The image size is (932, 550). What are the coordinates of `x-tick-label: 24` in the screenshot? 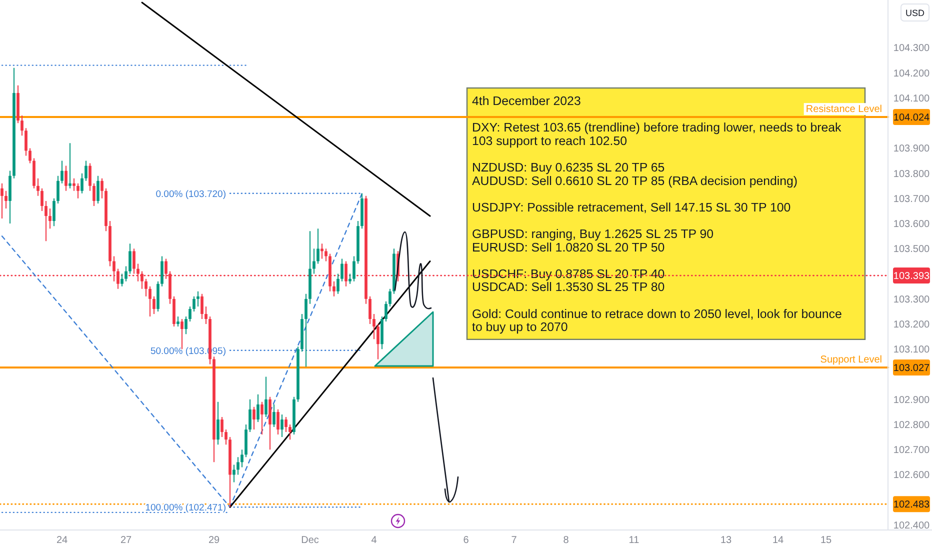 It's located at (62, 540).